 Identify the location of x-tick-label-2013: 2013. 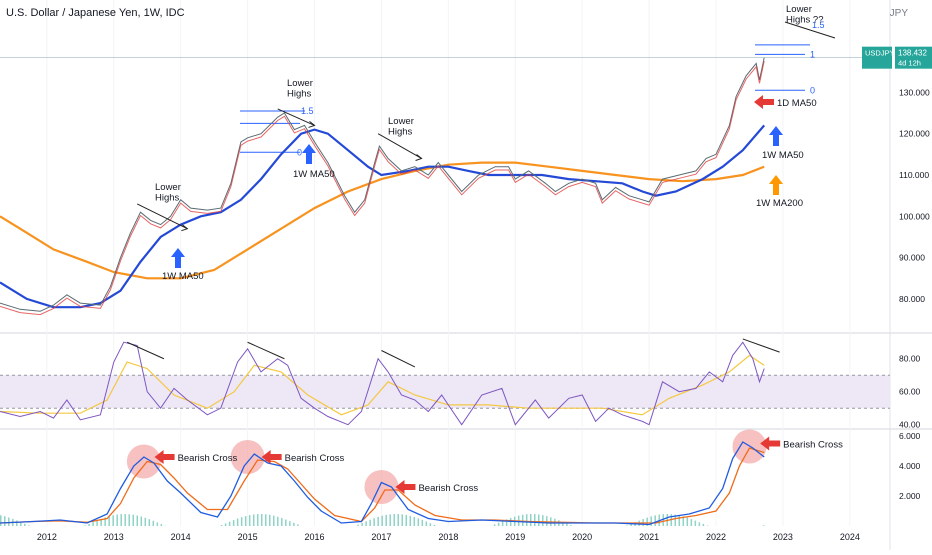
(114, 537).